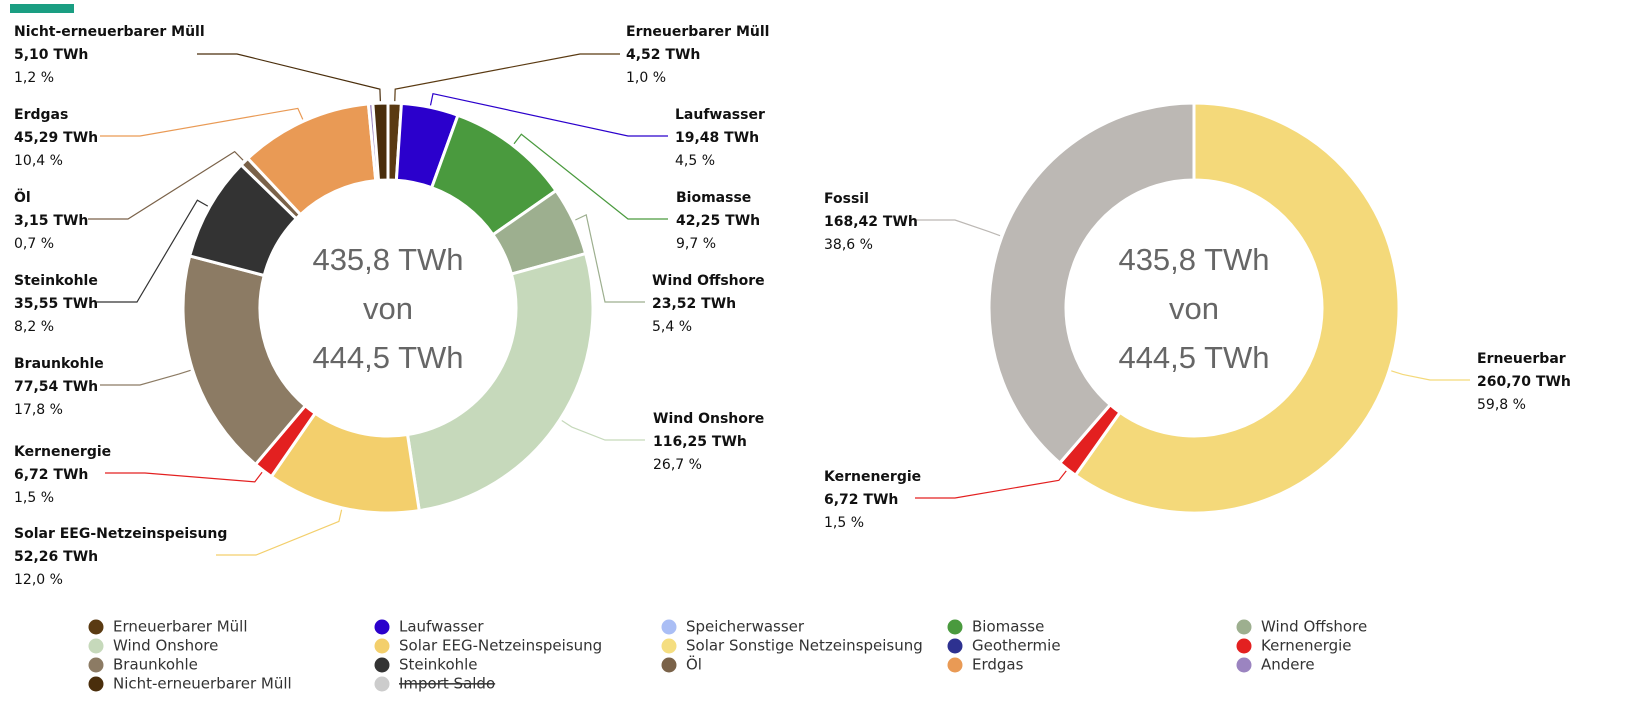 This screenshot has height=719, width=1627. What do you see at coordinates (447, 684) in the screenshot?
I see `legend-label: Import Saldo` at bounding box center [447, 684].